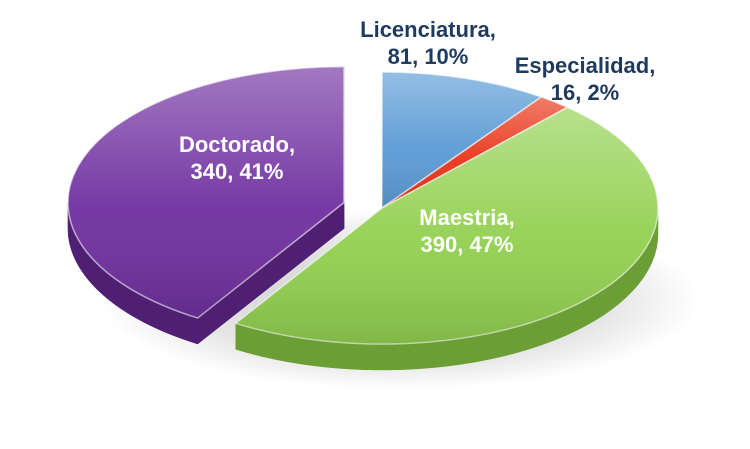  Describe the element at coordinates (428, 43) in the screenshot. I see `licenciatura-data-label: Licenciatura, 81, 10%` at that location.